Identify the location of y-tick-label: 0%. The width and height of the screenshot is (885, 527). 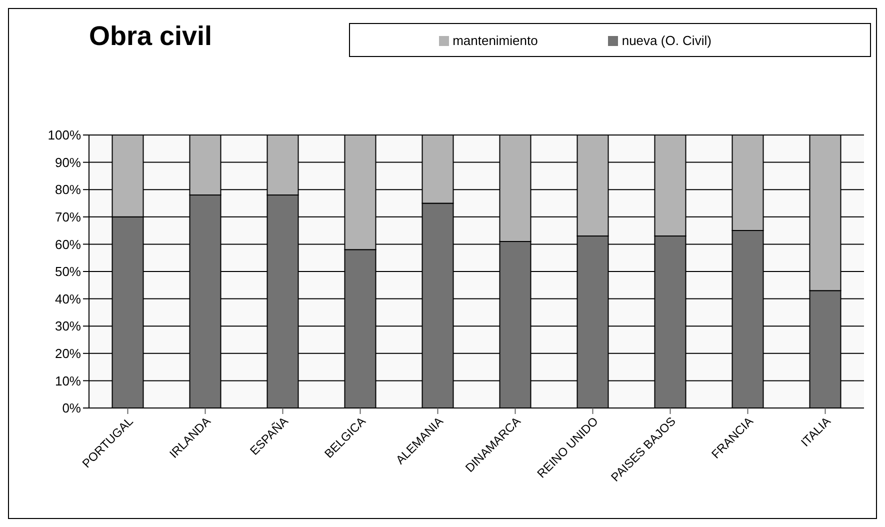
(72, 408).